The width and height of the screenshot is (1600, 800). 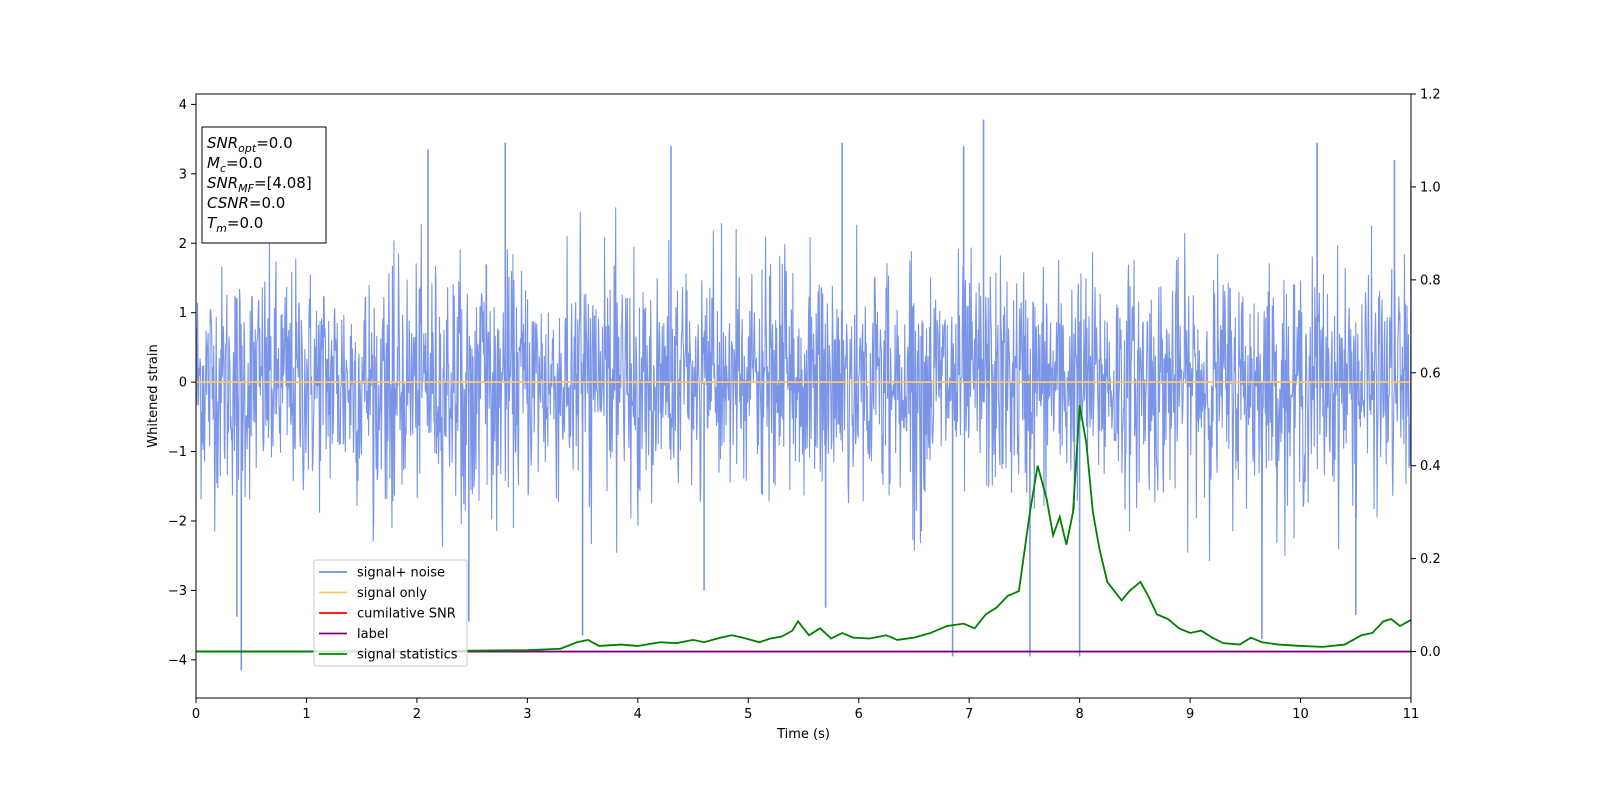 What do you see at coordinates (1430, 187) in the screenshot?
I see `y2-tick-label: 1.0` at bounding box center [1430, 187].